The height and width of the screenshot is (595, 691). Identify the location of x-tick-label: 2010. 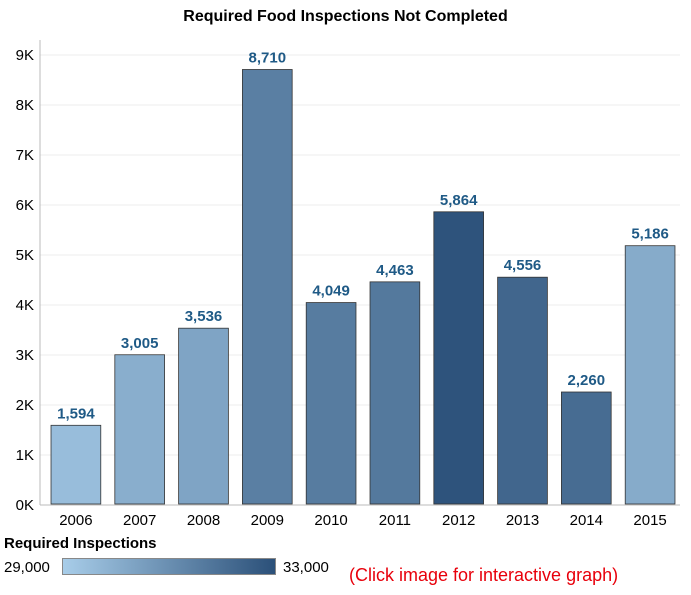
(330, 520).